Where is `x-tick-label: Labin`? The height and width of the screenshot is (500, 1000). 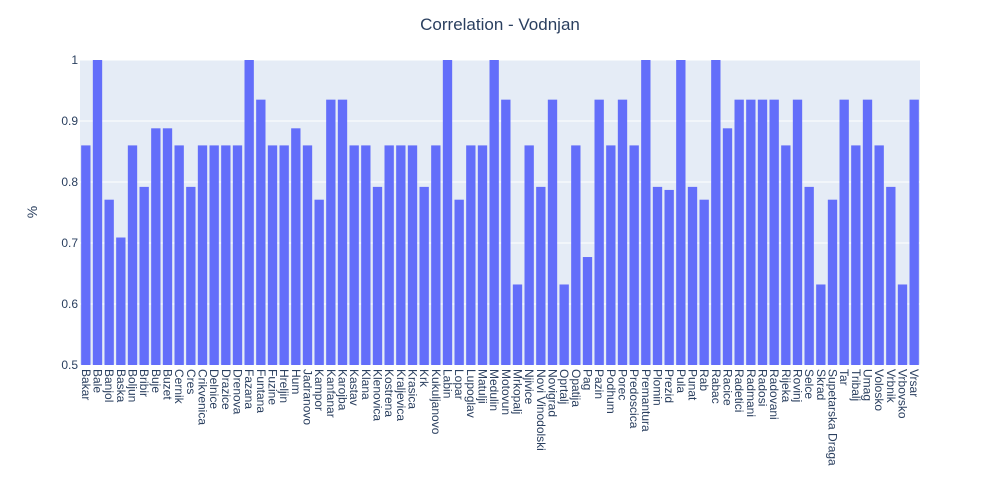
x-tick-label: Labin is located at coordinates (448, 383).